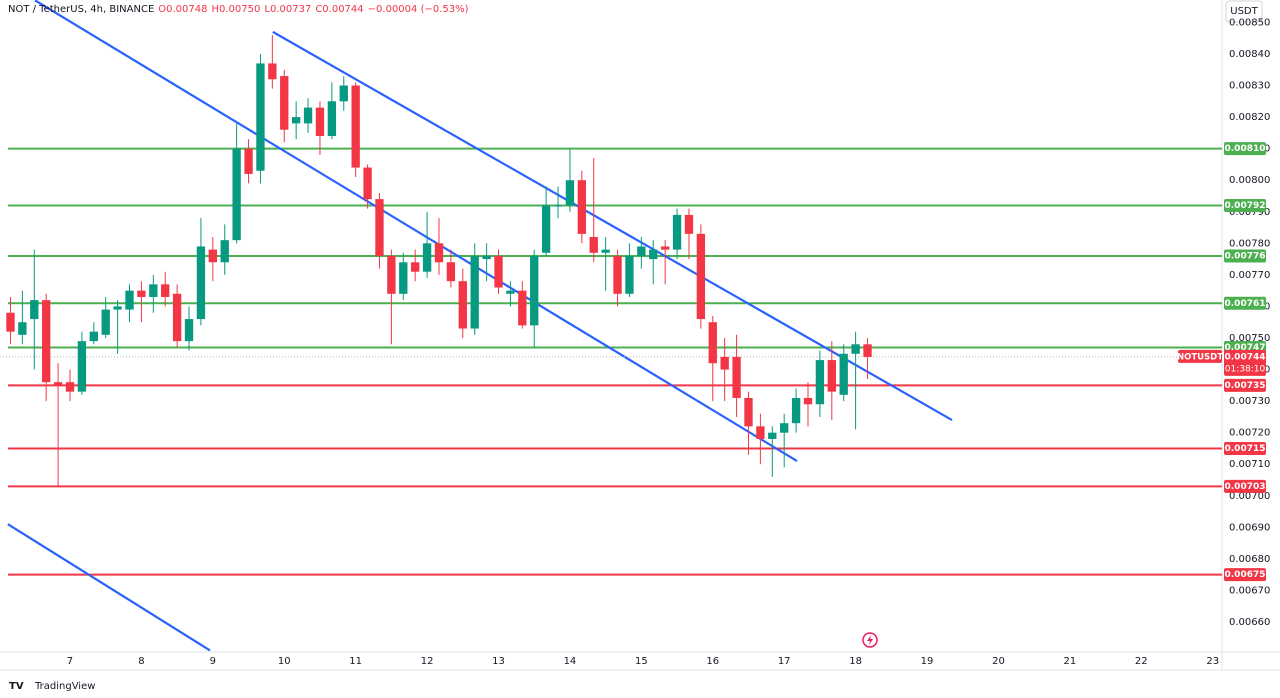  What do you see at coordinates (70, 661) in the screenshot?
I see `x-tick-label: 7` at bounding box center [70, 661].